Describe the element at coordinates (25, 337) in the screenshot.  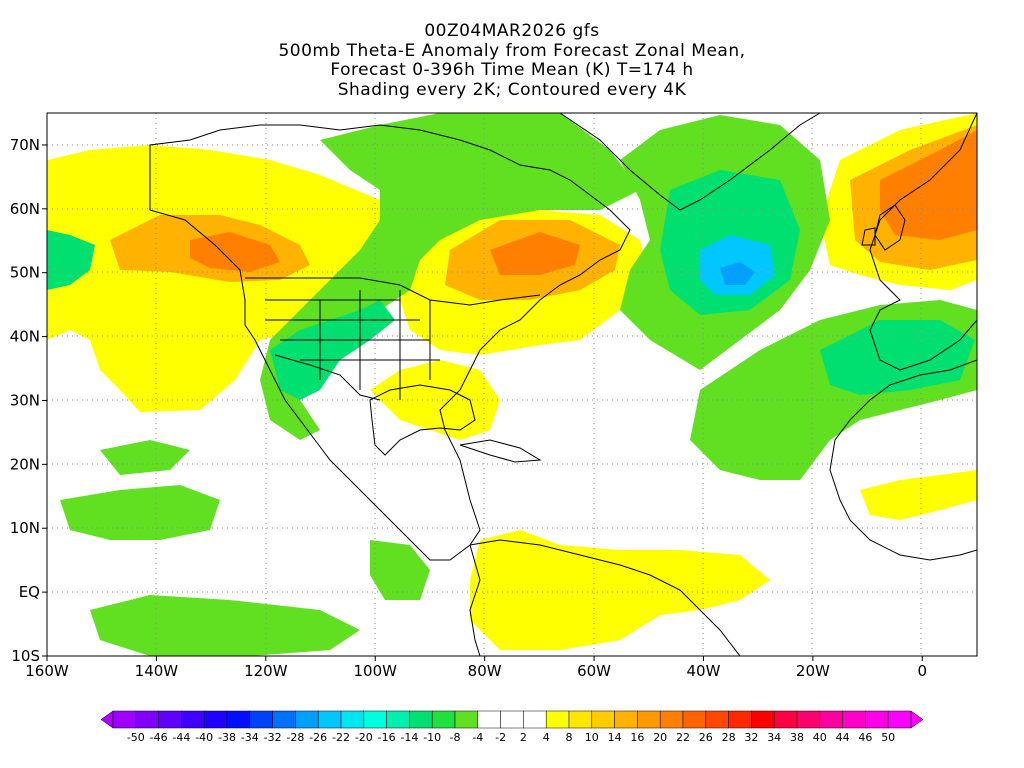
I see `y-tick-label: 40N` at that location.